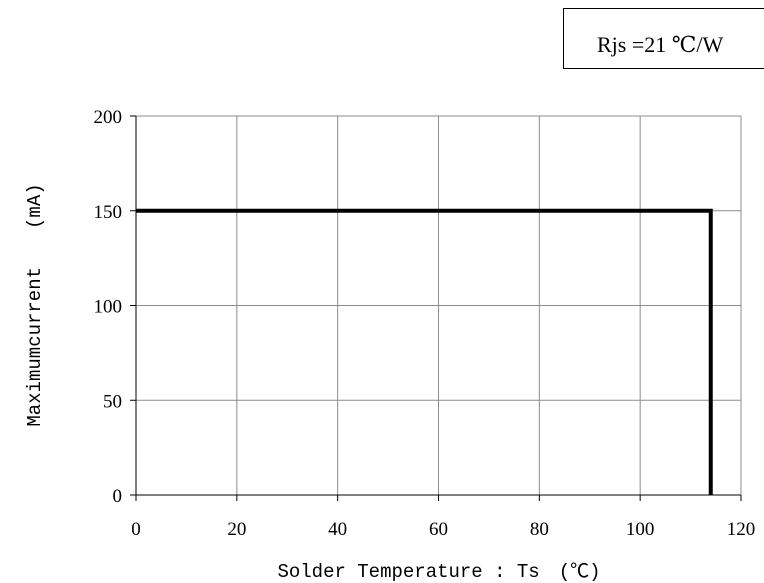 The height and width of the screenshot is (583, 764). Describe the element at coordinates (136, 529) in the screenshot. I see `x-tick-label-0: 0` at that location.